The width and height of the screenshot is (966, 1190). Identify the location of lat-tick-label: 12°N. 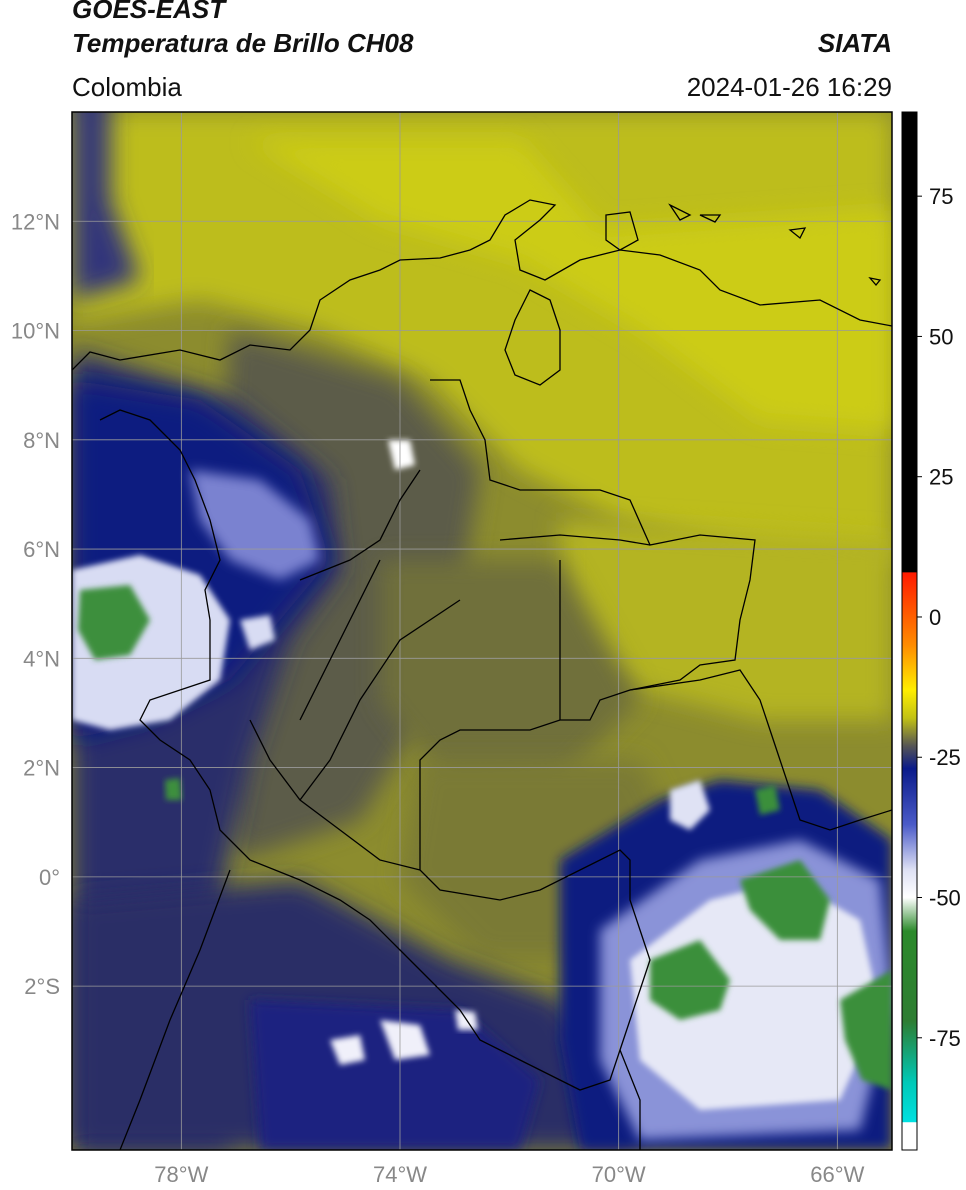
(35, 221).